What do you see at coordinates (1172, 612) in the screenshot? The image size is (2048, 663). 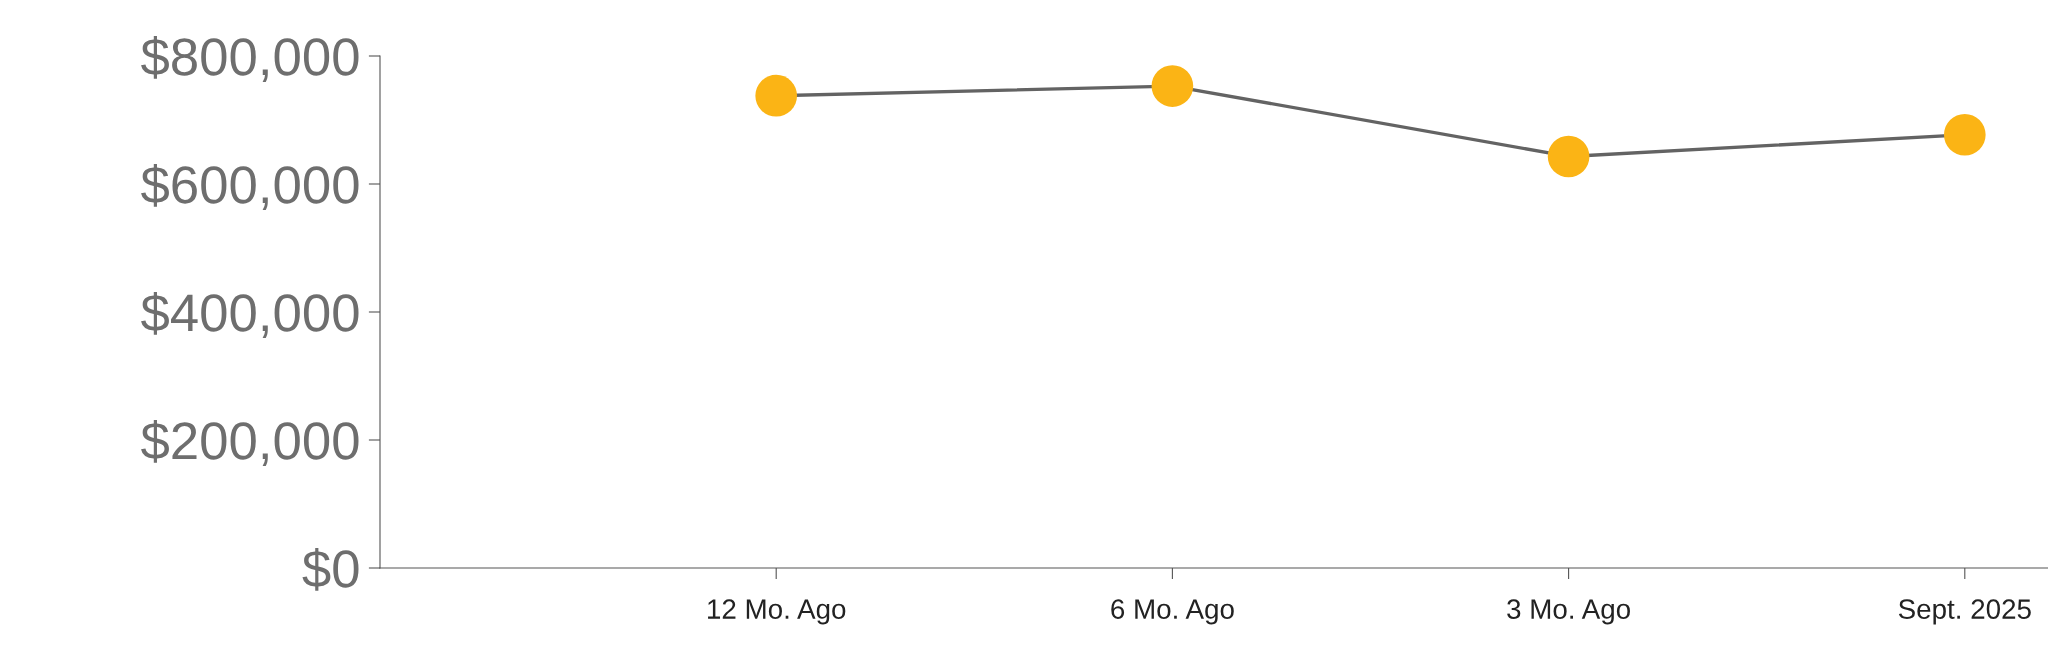 I see `x-tick-label: 6 Mo. Ago` at bounding box center [1172, 612].